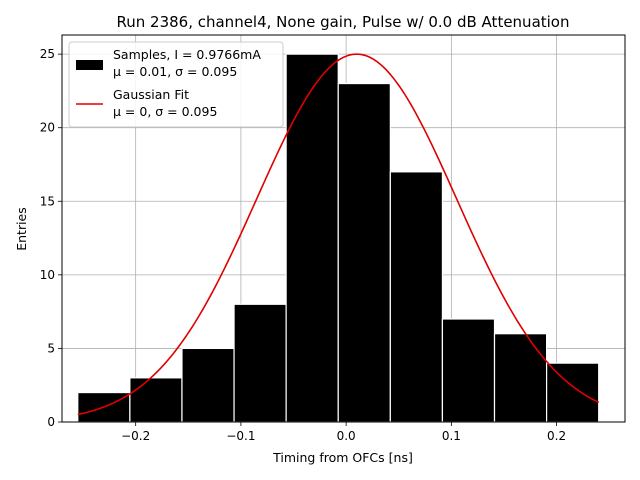  What do you see at coordinates (187, 54) in the screenshot?
I see `legend-samples-label: Samples, I = 0.9766mA` at bounding box center [187, 54].